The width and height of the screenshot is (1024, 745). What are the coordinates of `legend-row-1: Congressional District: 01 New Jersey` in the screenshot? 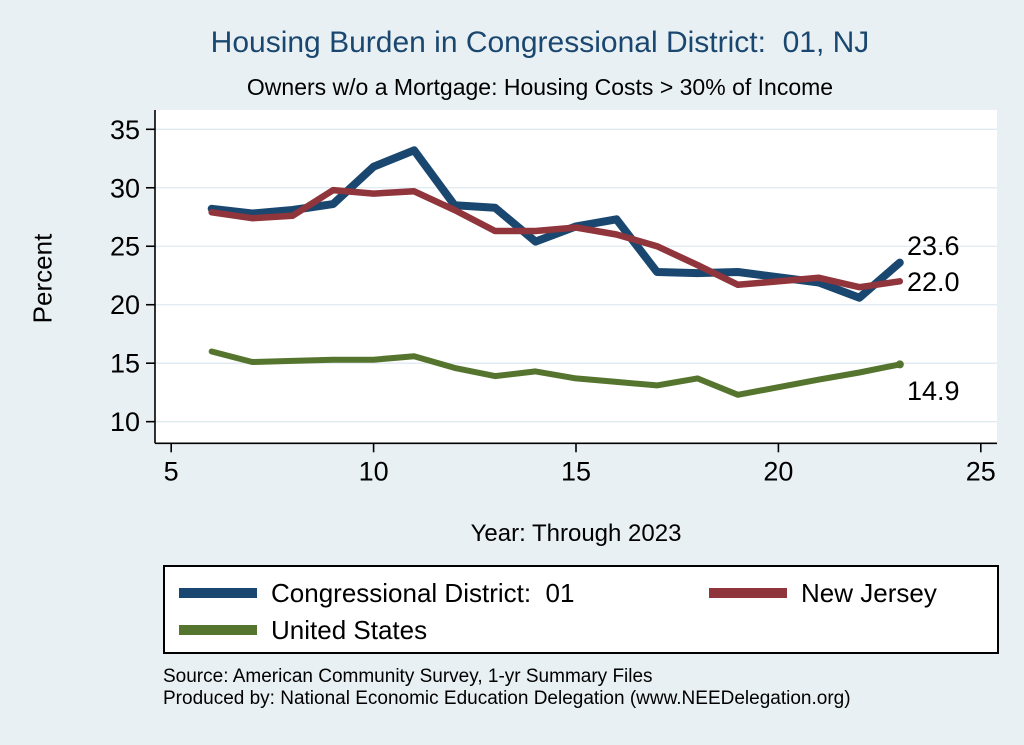 It's located at (581, 593).